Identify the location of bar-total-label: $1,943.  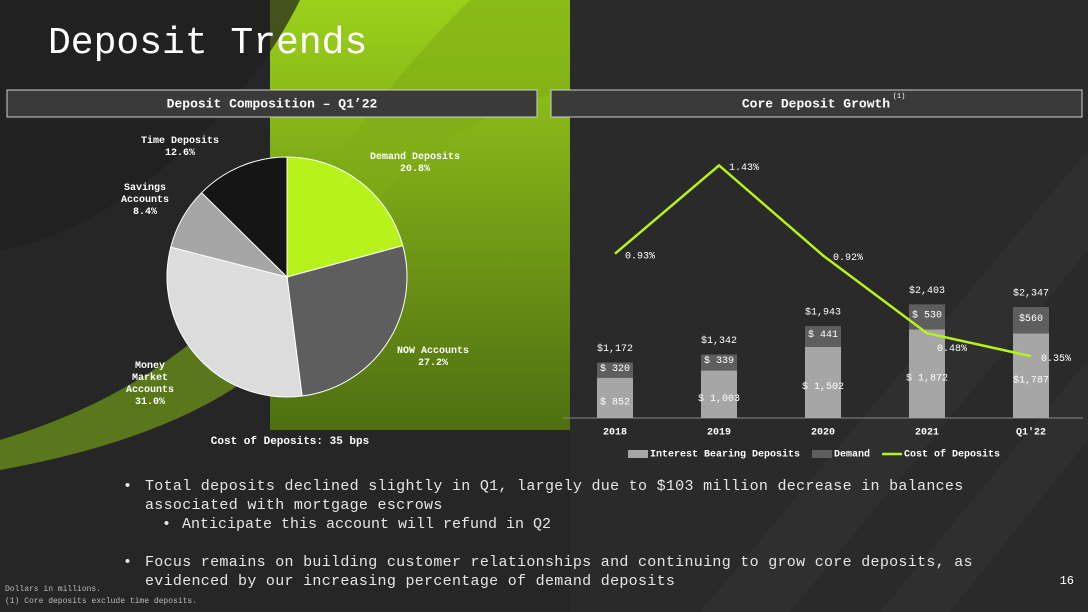
(823, 313).